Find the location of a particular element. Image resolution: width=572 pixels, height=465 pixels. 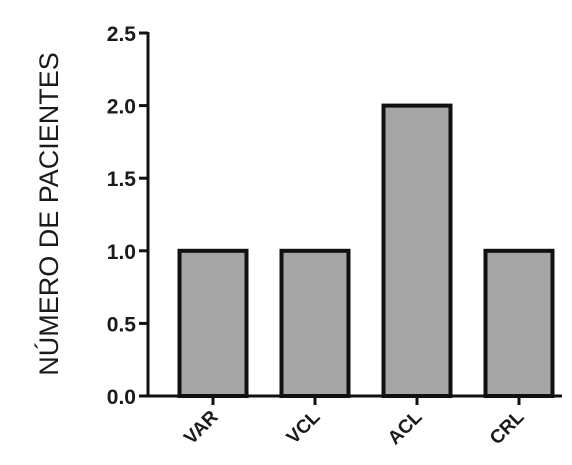

bar-acl is located at coordinates (417, 250).